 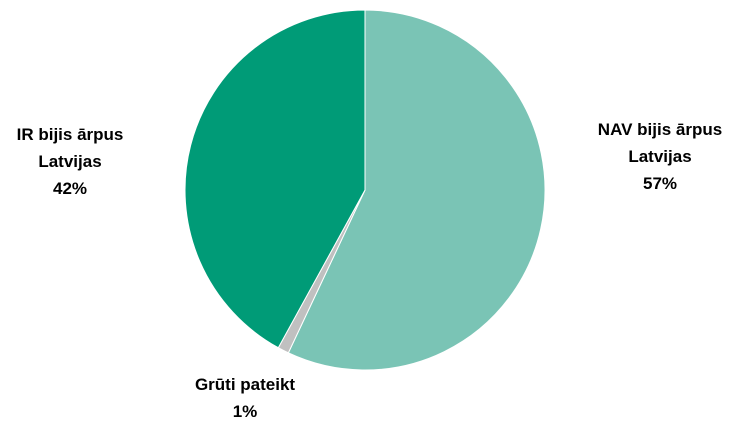 I want to click on slice-name: IR bijis ārpus Latvijas, so click(x=70, y=148).